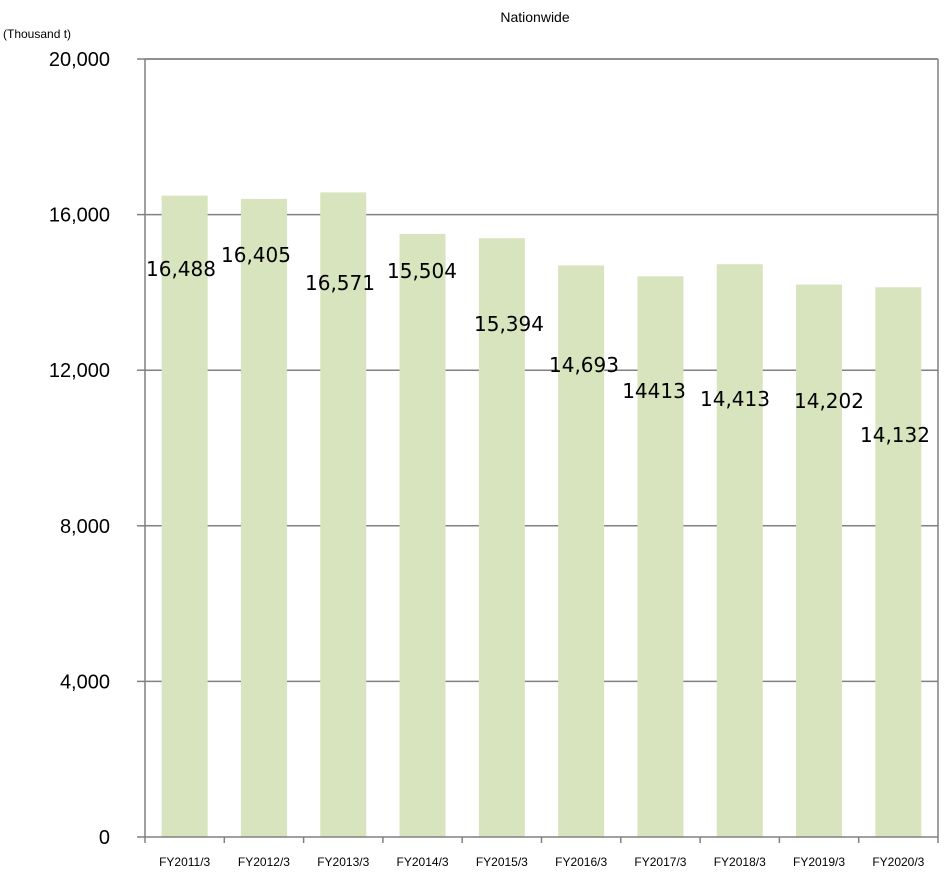 The image size is (945, 873). What do you see at coordinates (534, 17) in the screenshot?
I see `chart-title: Nationwide` at bounding box center [534, 17].